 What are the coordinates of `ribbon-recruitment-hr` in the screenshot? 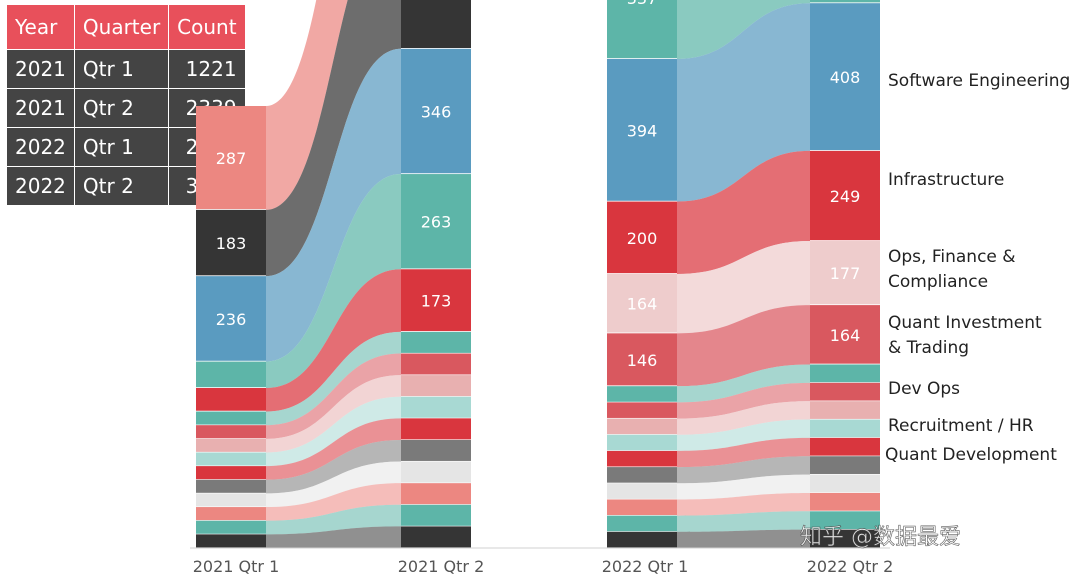 It's located at (743, 287).